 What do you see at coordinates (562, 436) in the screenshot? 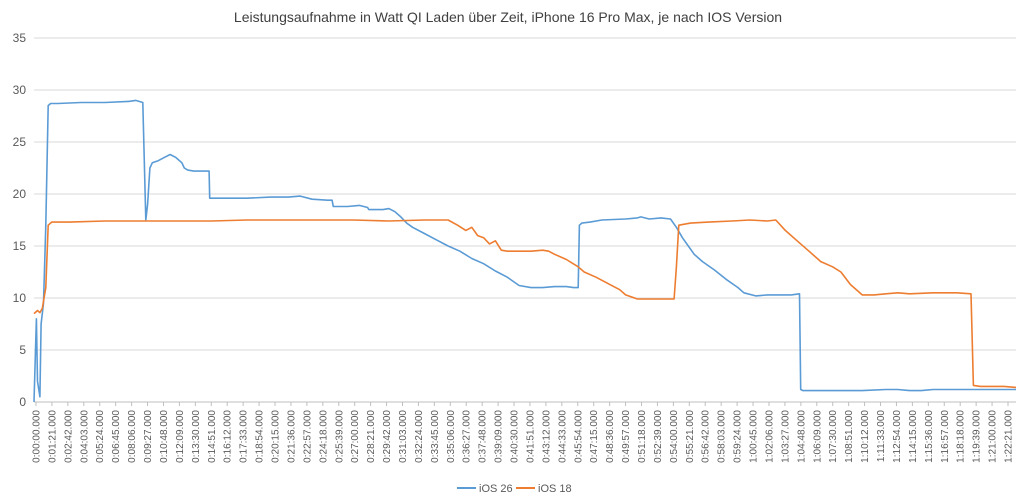
I see `x-tick-label: 0:44:33.000` at bounding box center [562, 436].